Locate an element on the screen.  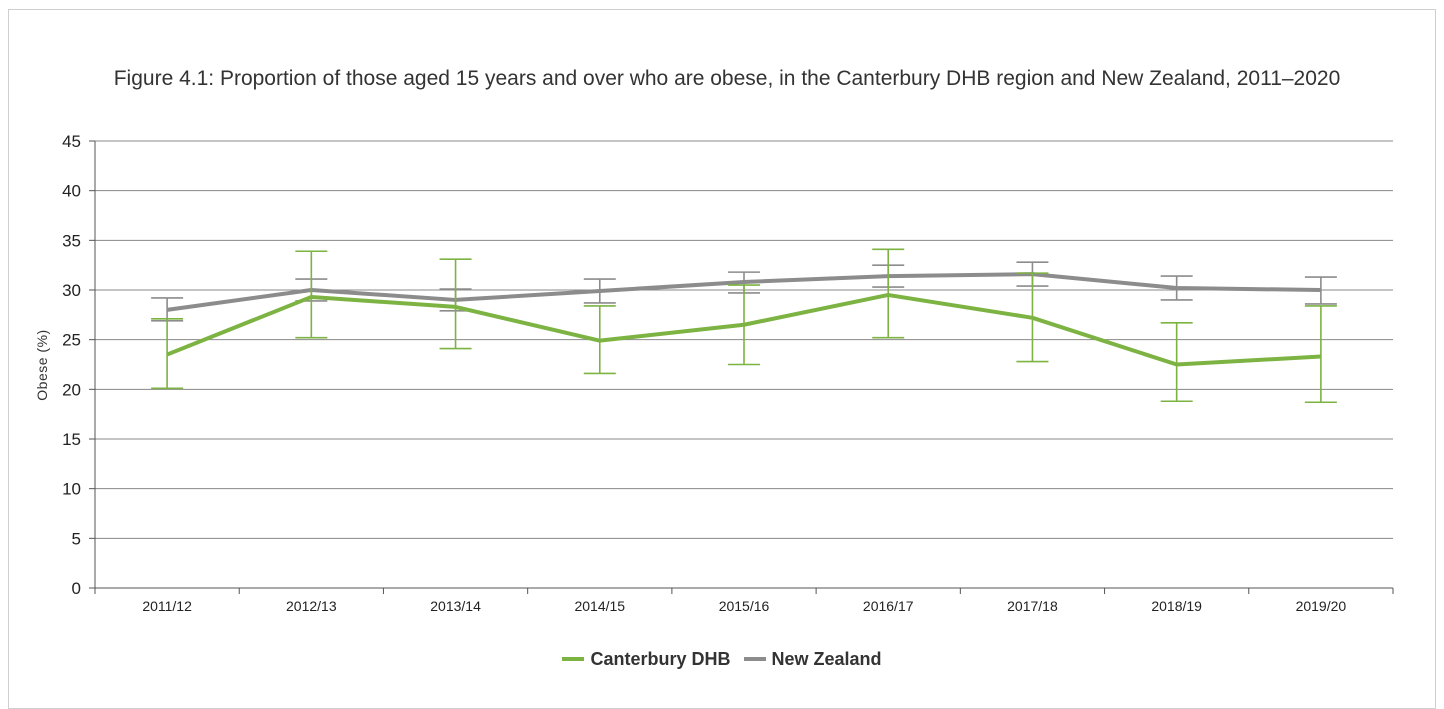
y-tick-label-15: 15 is located at coordinates (71, 439).